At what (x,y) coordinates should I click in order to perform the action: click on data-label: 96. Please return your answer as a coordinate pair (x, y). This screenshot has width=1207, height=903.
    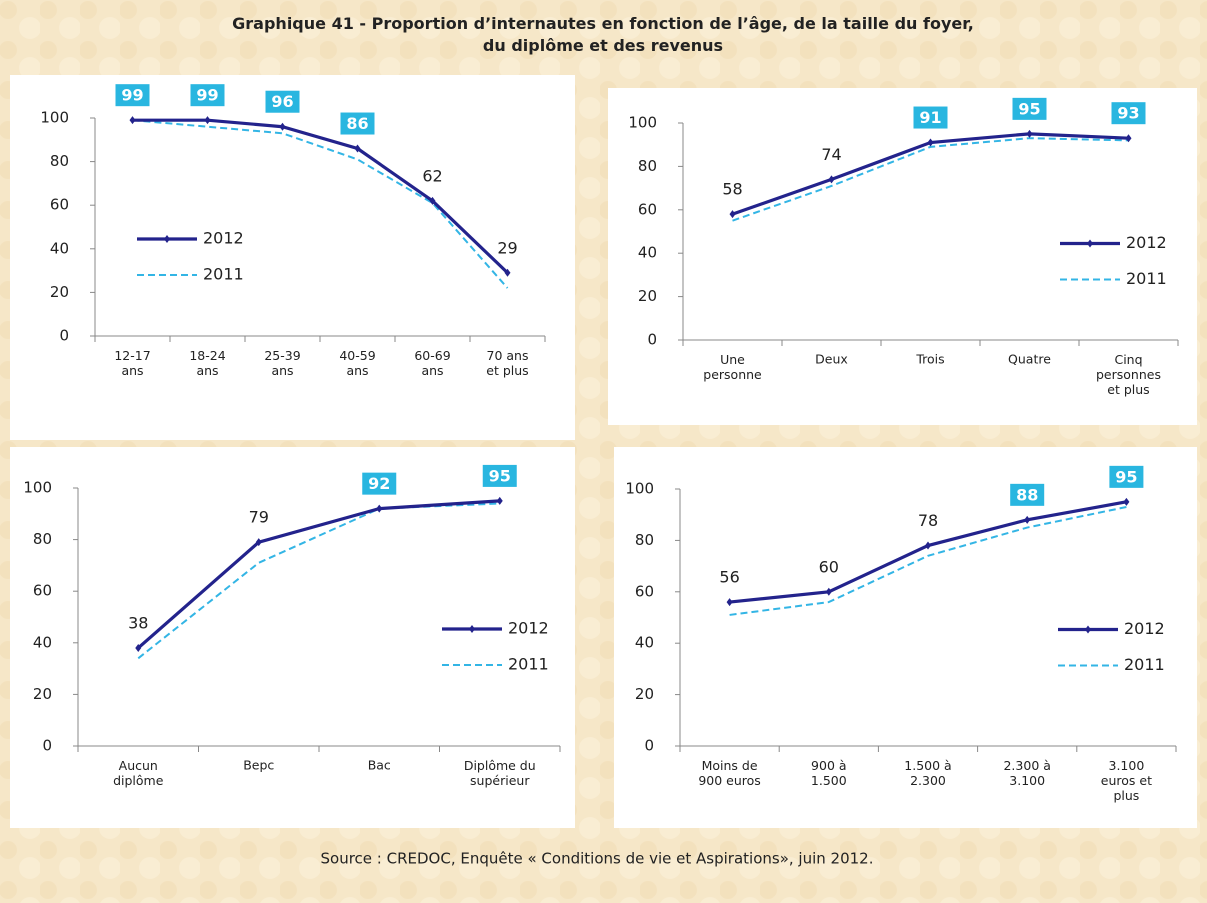
    Looking at the image, I should click on (282, 101).